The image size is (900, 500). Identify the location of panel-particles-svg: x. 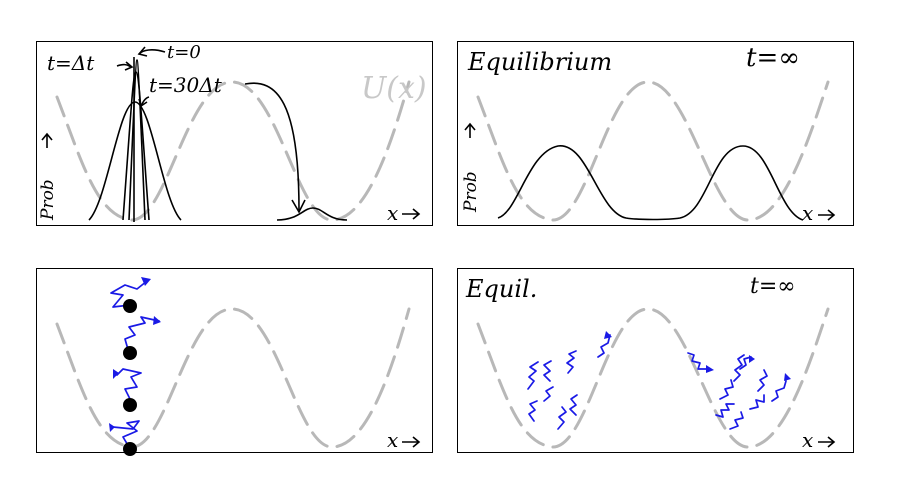
(238, 366).